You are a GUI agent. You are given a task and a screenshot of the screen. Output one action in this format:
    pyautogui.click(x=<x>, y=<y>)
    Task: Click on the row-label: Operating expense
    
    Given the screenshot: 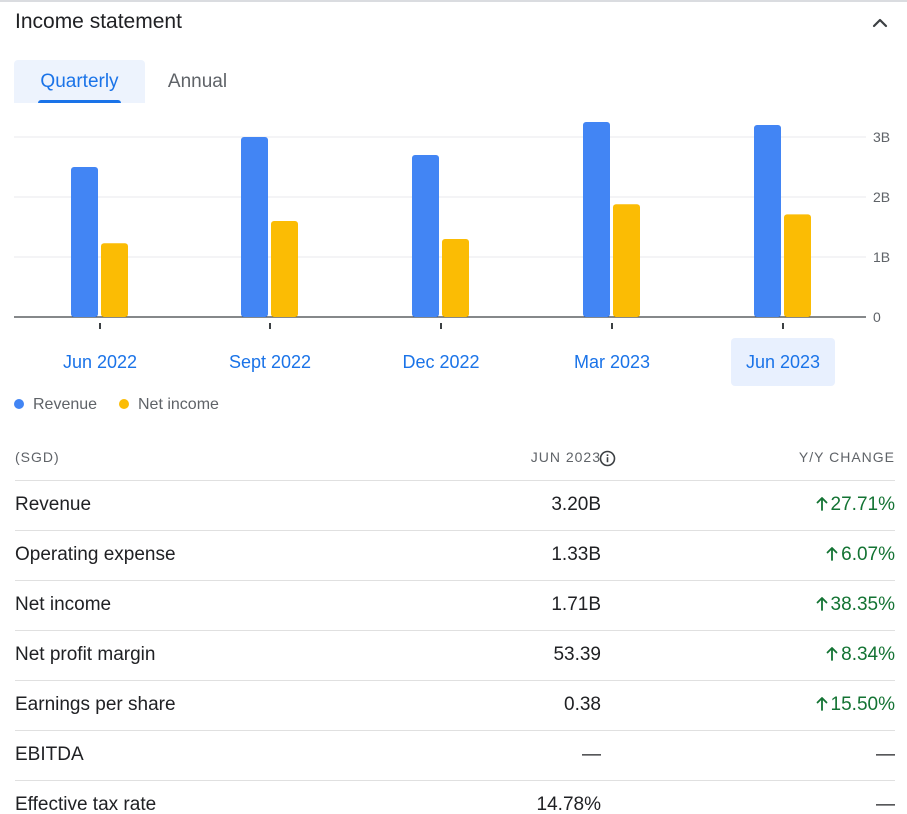 What is the action you would take?
    pyautogui.click(x=95, y=554)
    